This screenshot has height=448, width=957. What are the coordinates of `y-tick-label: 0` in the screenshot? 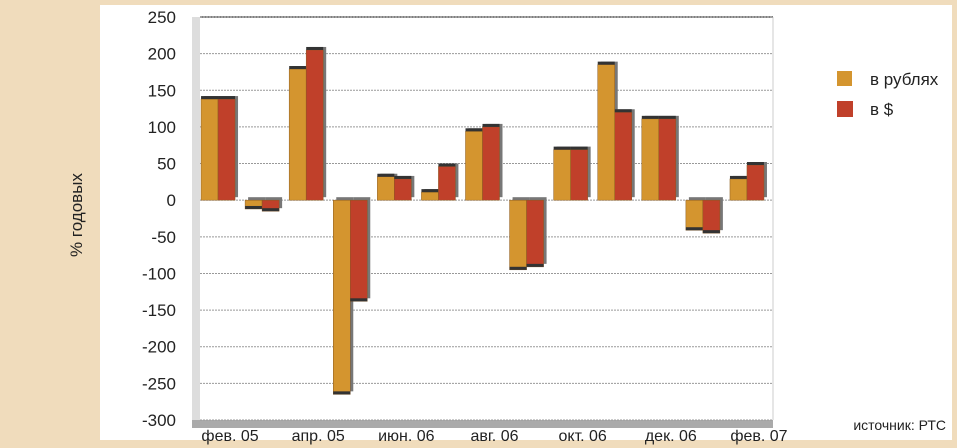 It's located at (171, 200).